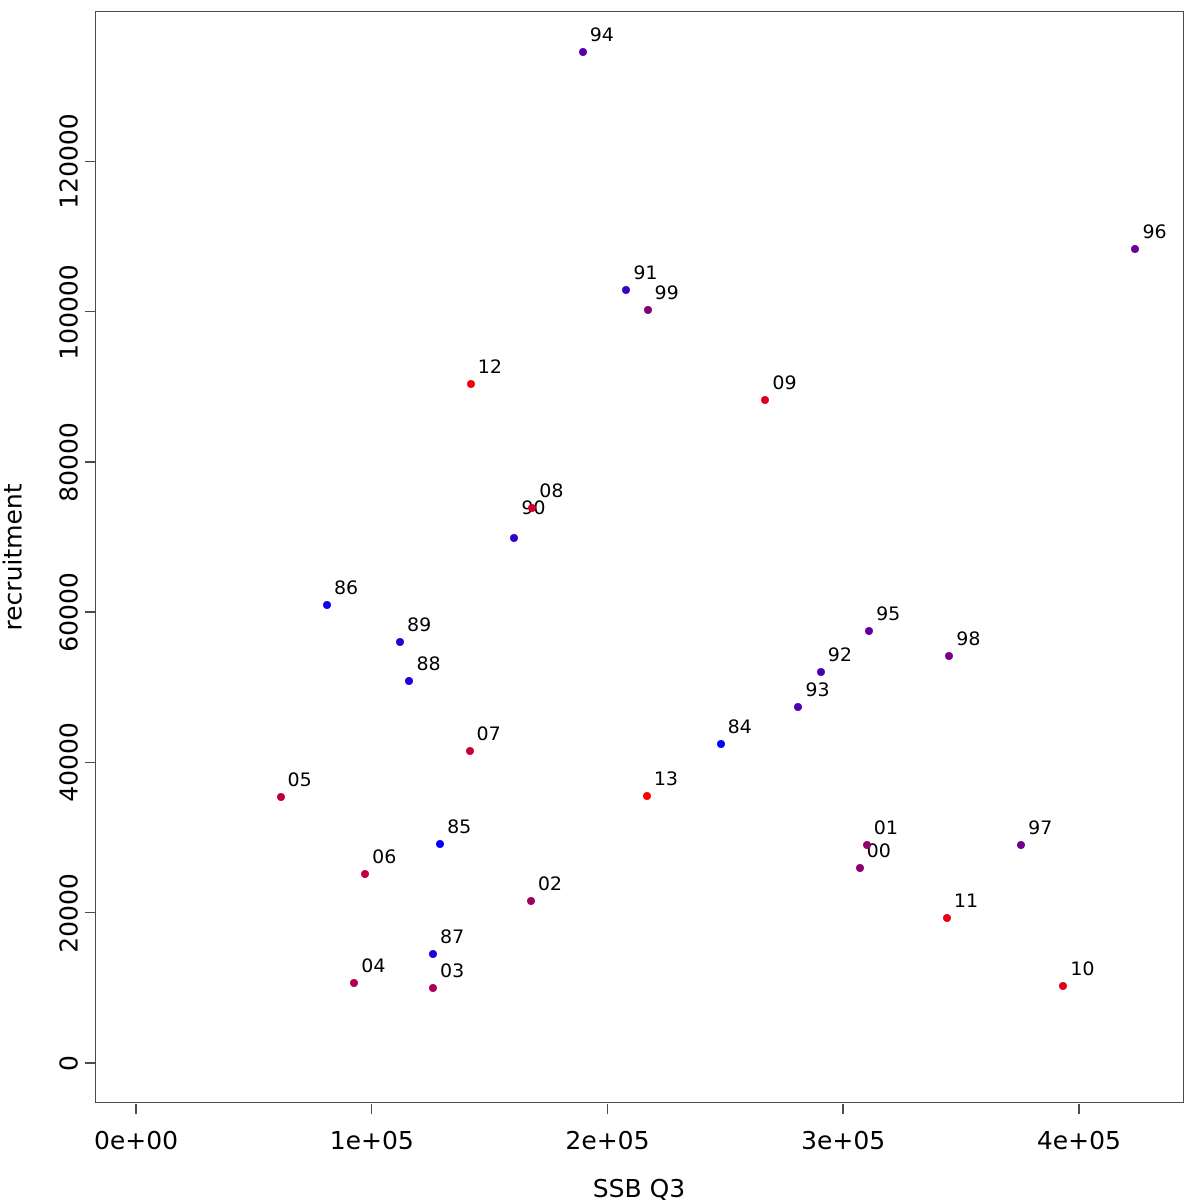 The image size is (1200, 1200). What do you see at coordinates (452, 937) in the screenshot?
I see `point-label-87: 87` at bounding box center [452, 937].